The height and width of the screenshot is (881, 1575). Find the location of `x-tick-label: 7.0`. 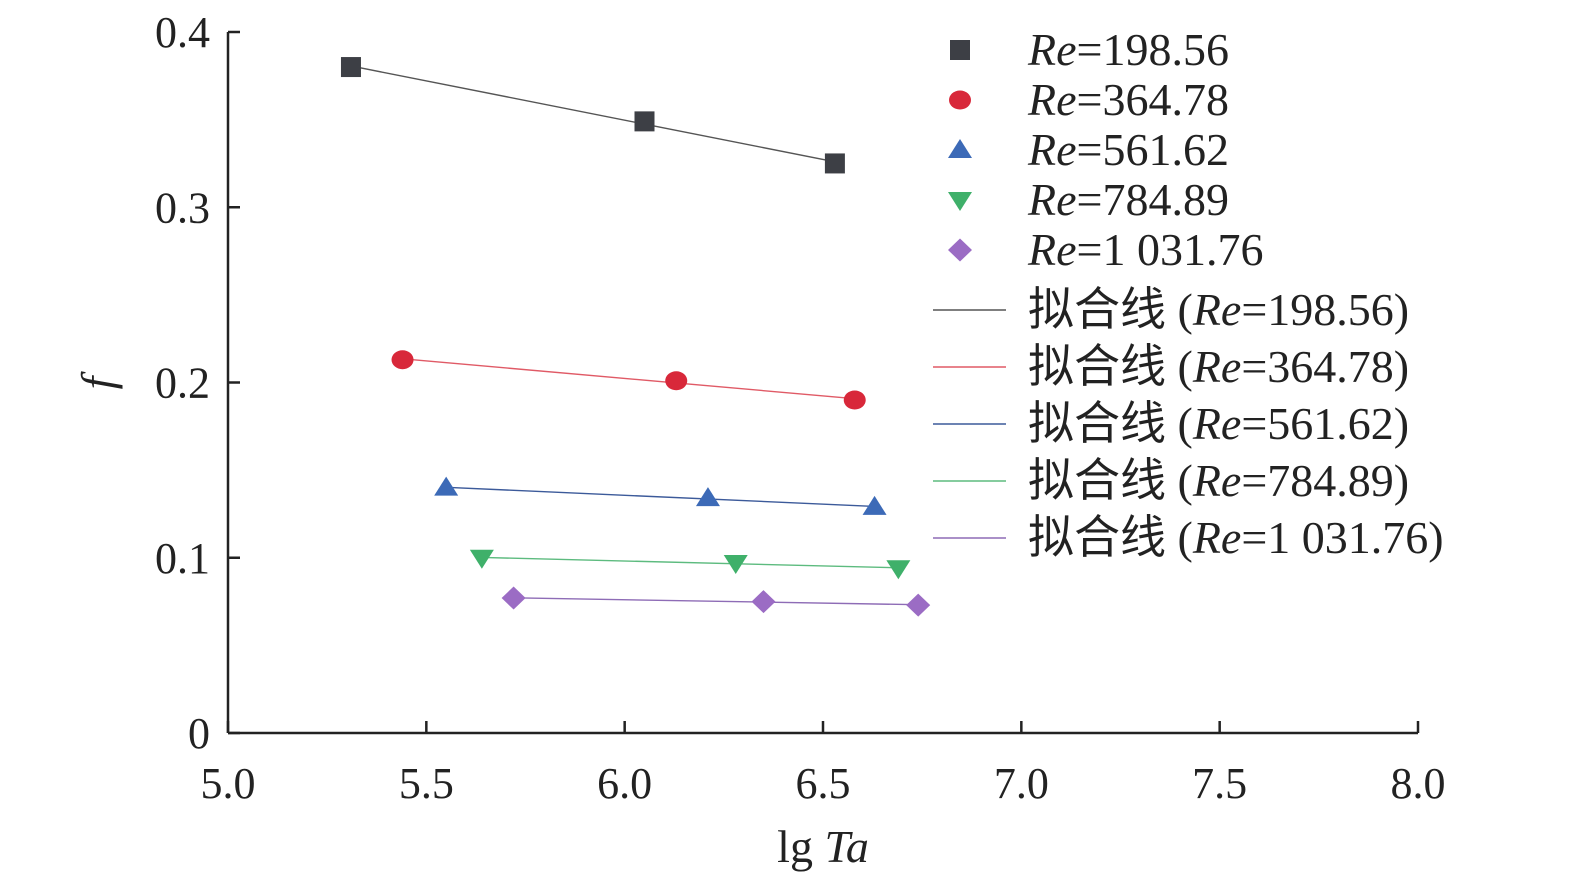

x-tick-label: 7.0 is located at coordinates (1021, 783).